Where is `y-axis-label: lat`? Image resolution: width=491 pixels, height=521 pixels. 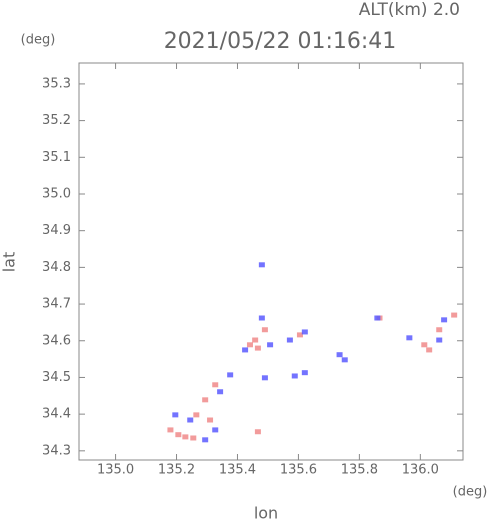
y-axis-label: lat is located at coordinates (9, 262).